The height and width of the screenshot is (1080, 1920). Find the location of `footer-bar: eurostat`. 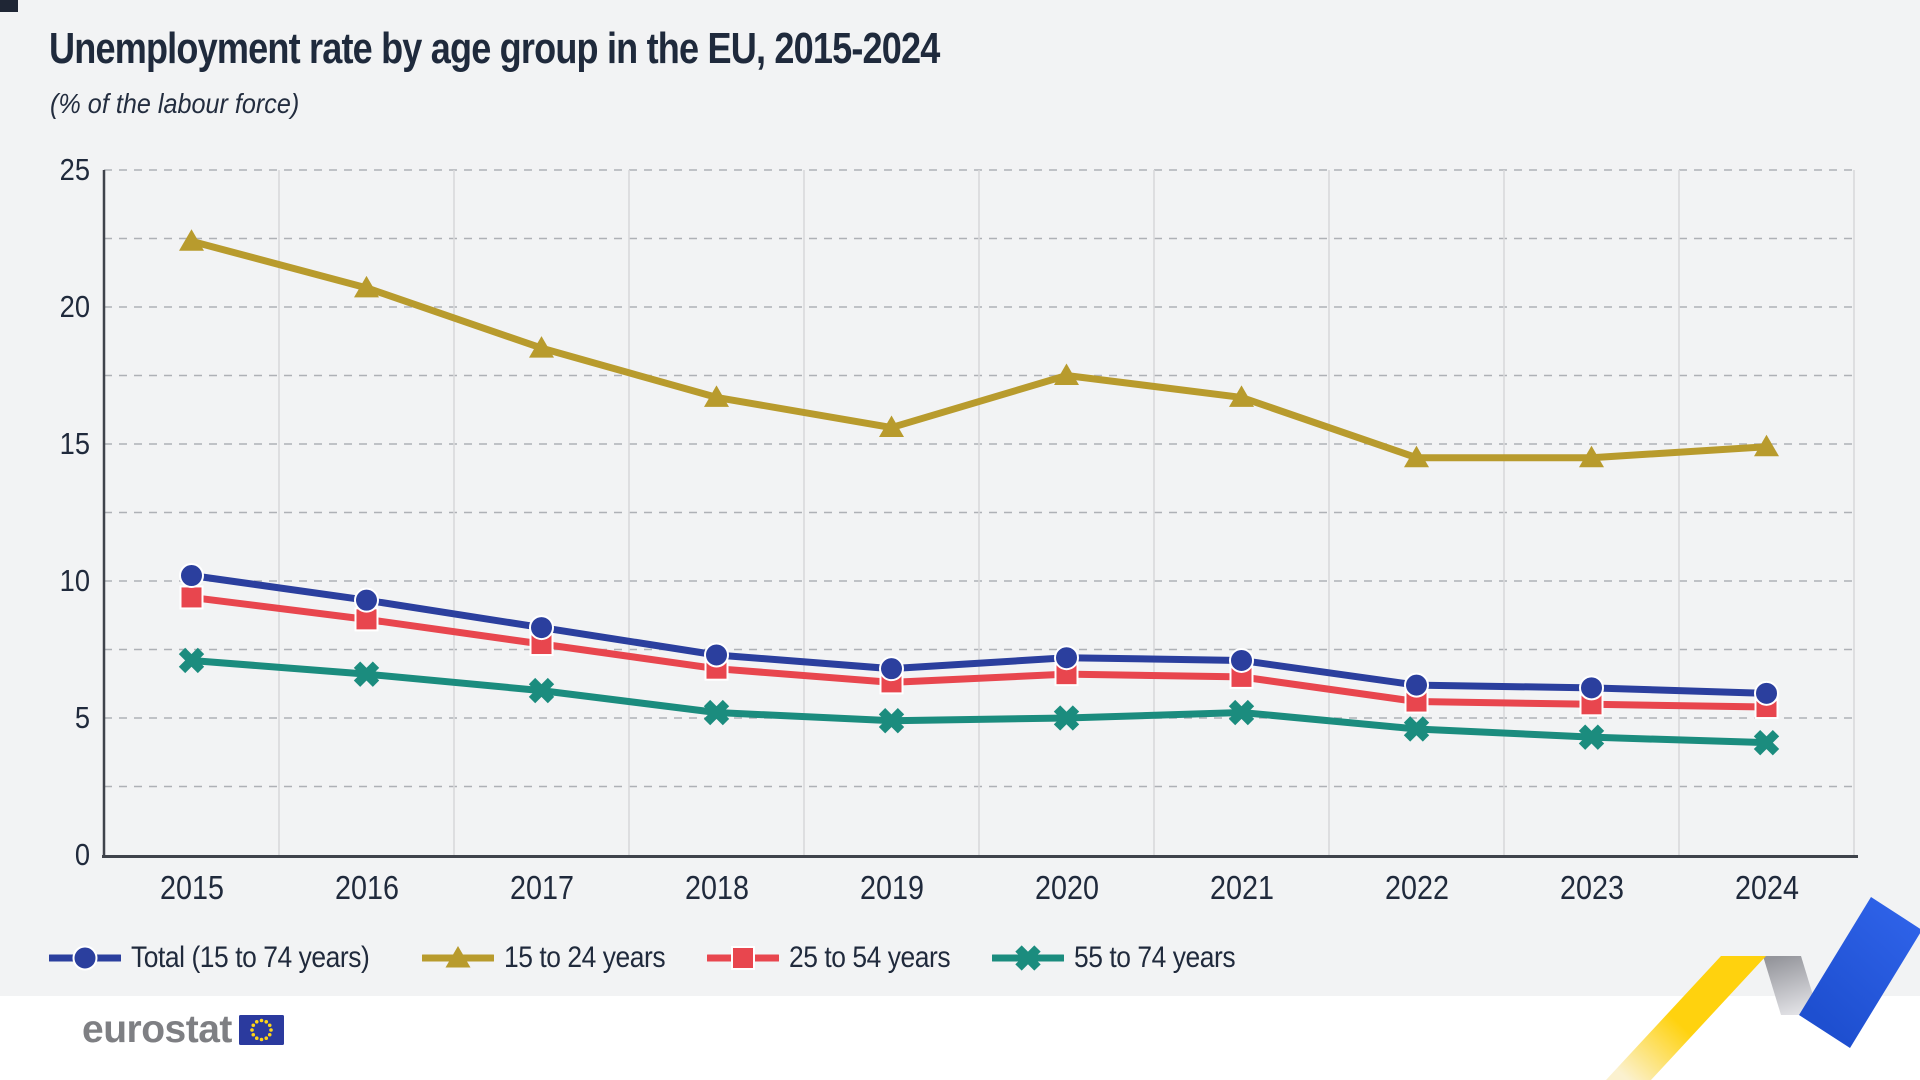

footer-bar: eurostat is located at coordinates (960, 1038).